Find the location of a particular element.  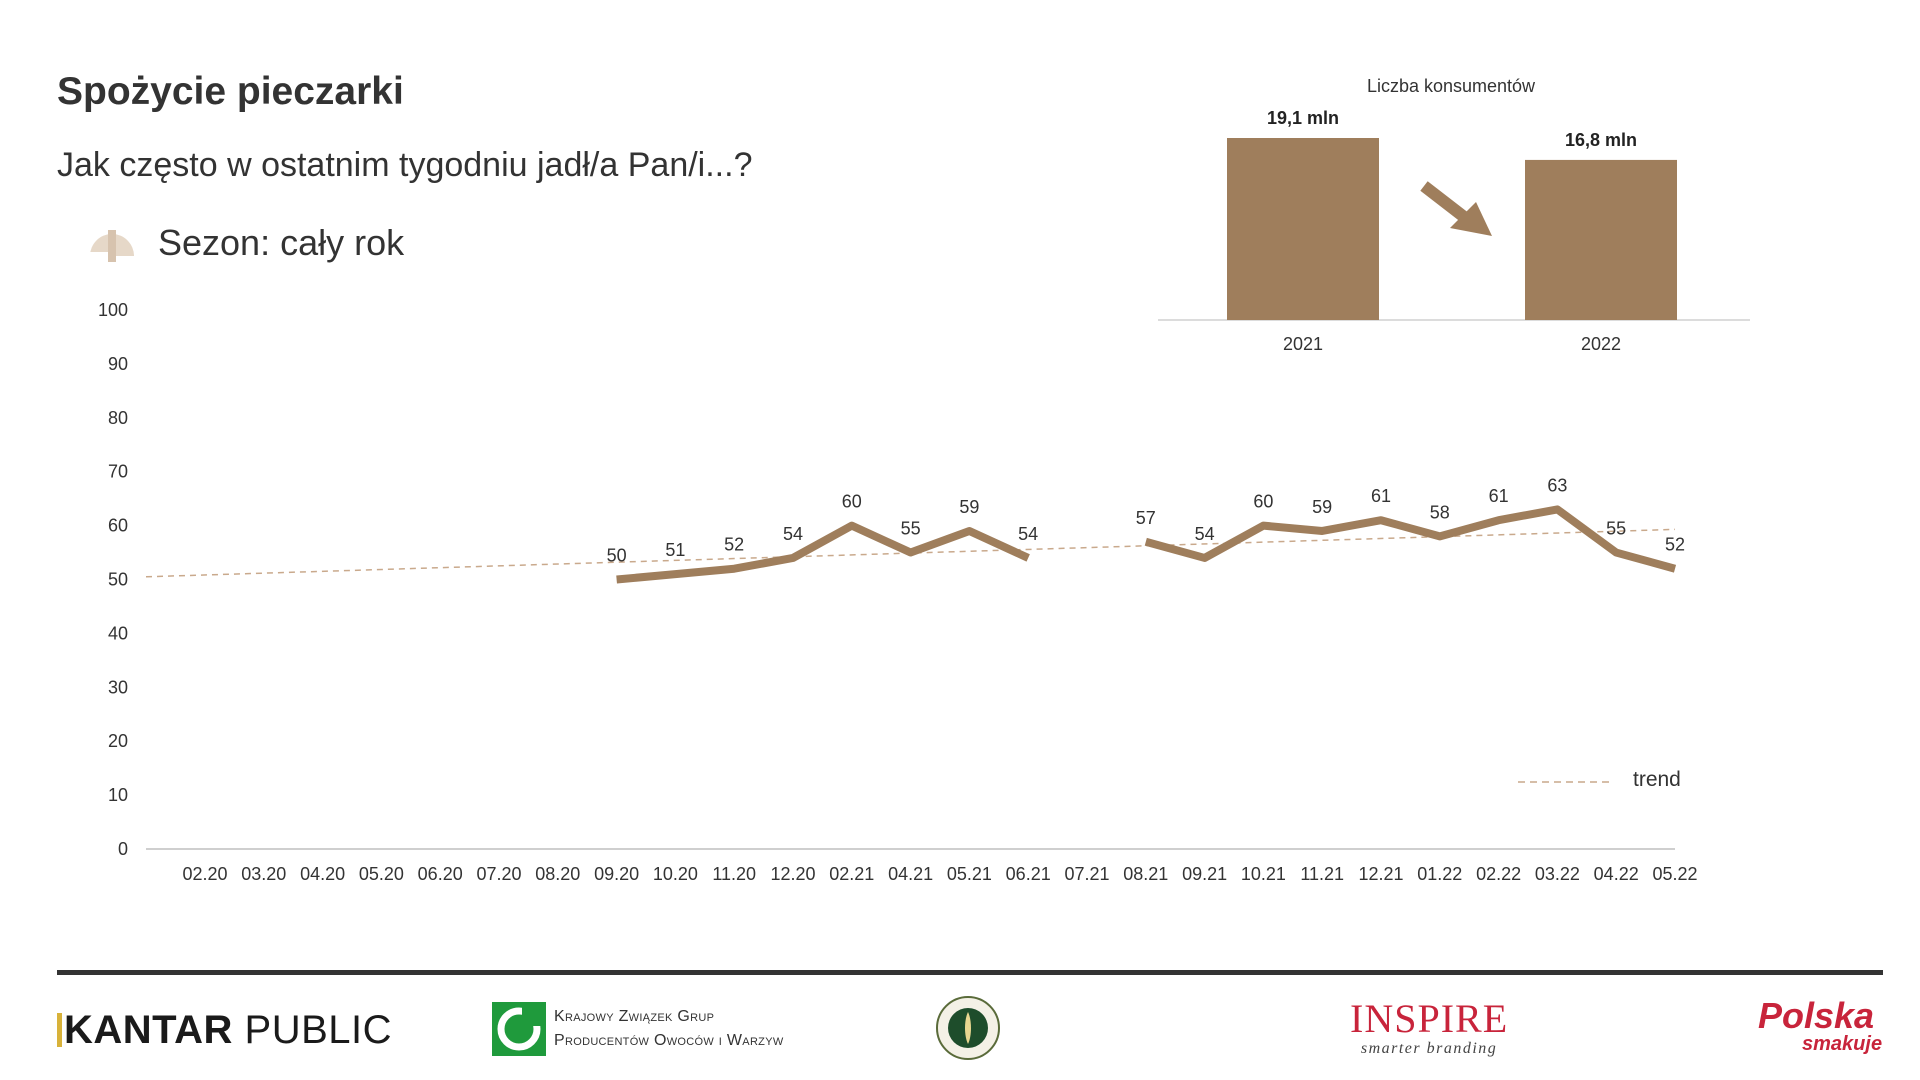

x-tick-label: 07.21 is located at coordinates (1086, 874).